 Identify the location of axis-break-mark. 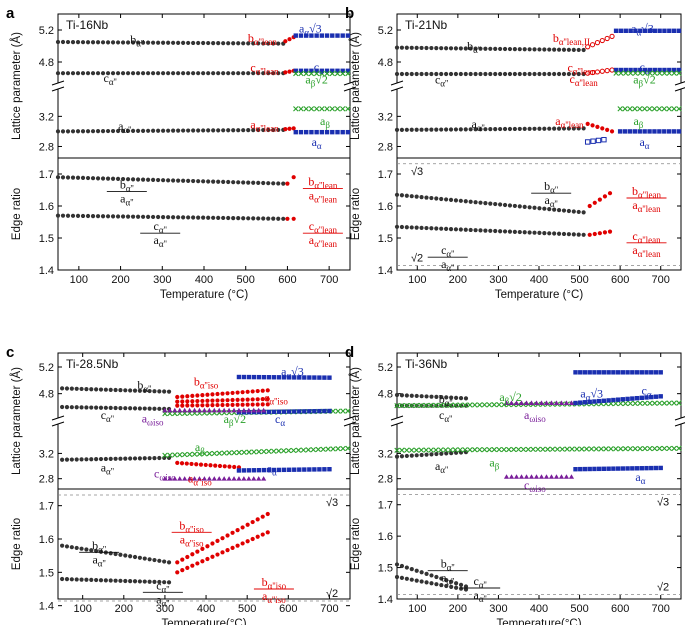
(397, 421).